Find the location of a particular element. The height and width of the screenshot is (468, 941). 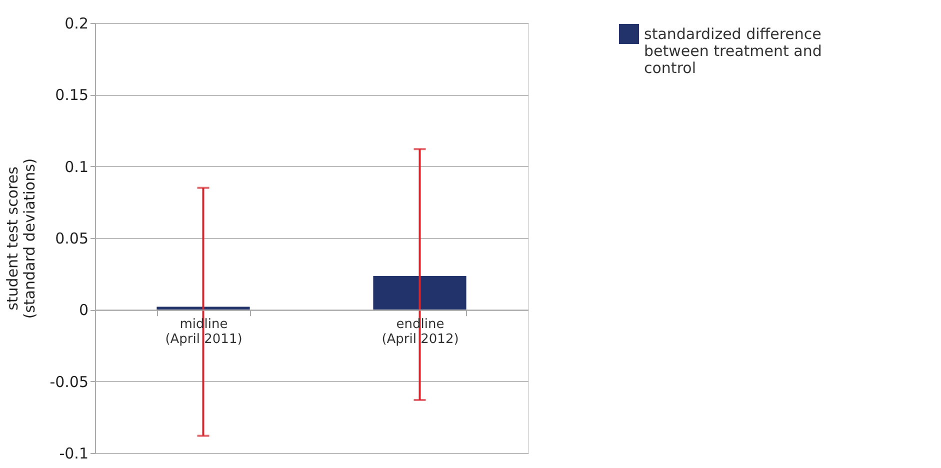

y-tick-label: 0.05 is located at coordinates (71, 239).